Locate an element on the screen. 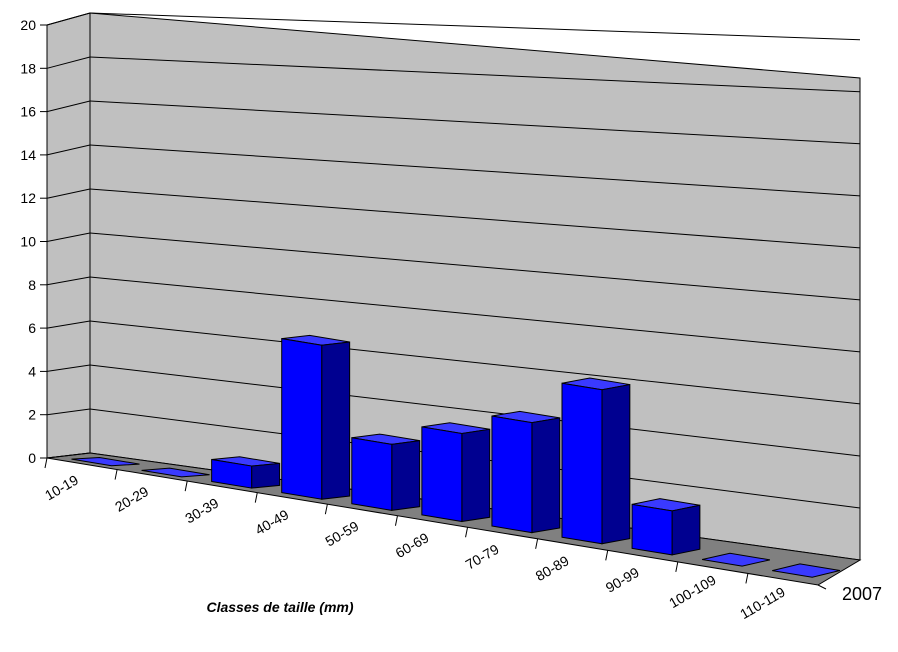  y-tick-label: 16 is located at coordinates (28, 112).